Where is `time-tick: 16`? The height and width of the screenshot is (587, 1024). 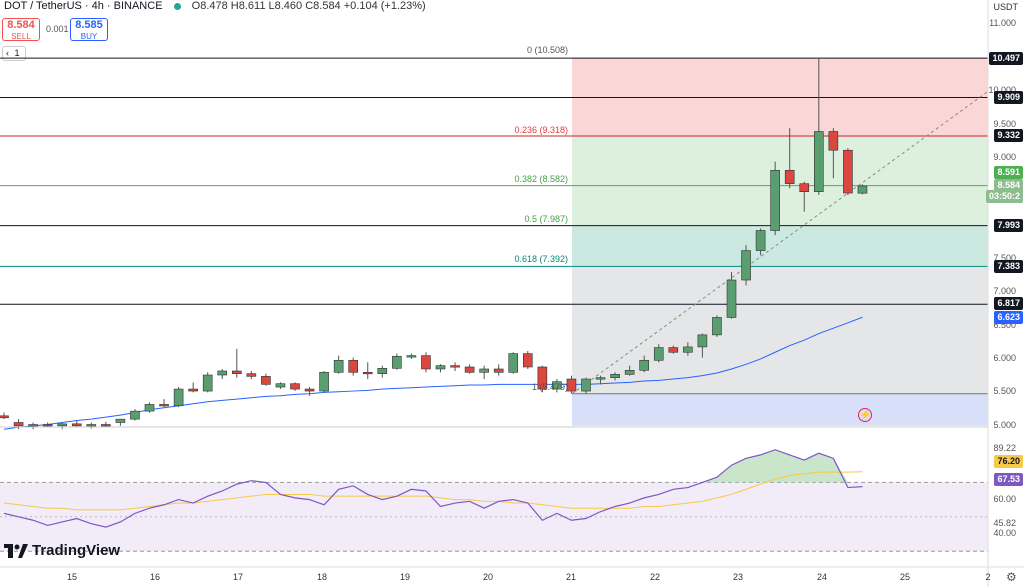
time-tick: 16 is located at coordinates (155, 577).